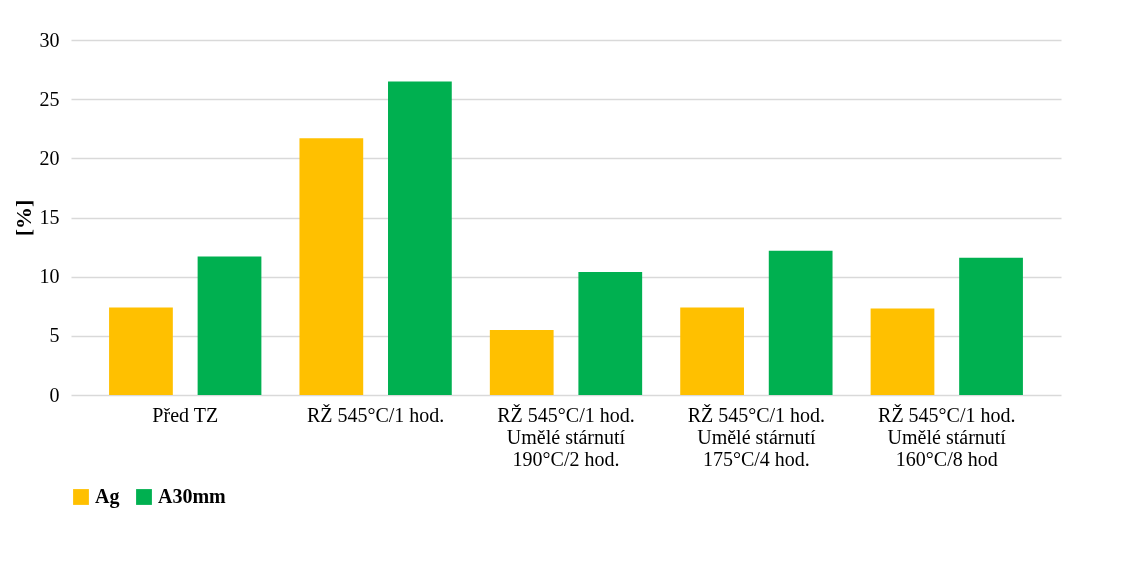  What do you see at coordinates (49, 217) in the screenshot?
I see `y-tick-label: 15` at bounding box center [49, 217].